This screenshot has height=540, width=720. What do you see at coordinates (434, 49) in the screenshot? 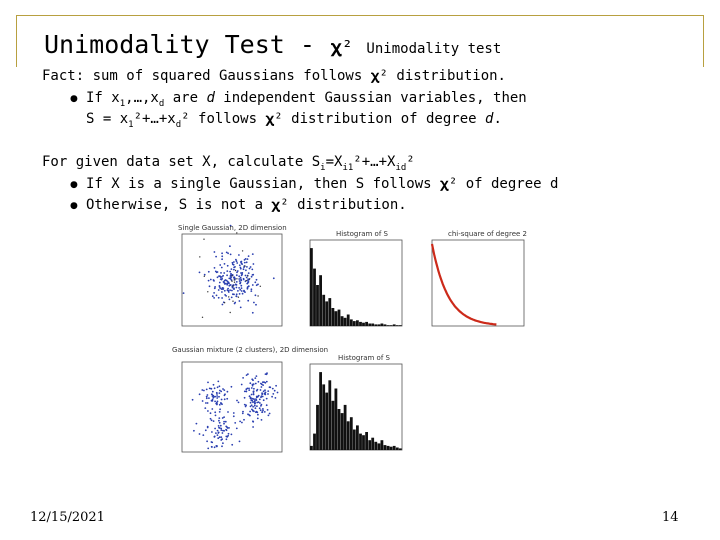
I see `title-sub: Unimodality test` at bounding box center [434, 49].